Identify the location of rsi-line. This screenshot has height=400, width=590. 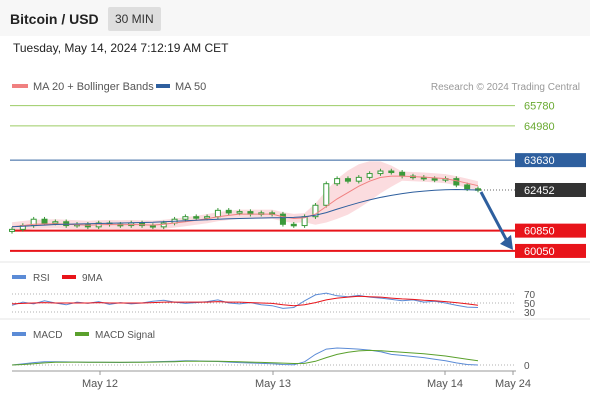
(245, 300).